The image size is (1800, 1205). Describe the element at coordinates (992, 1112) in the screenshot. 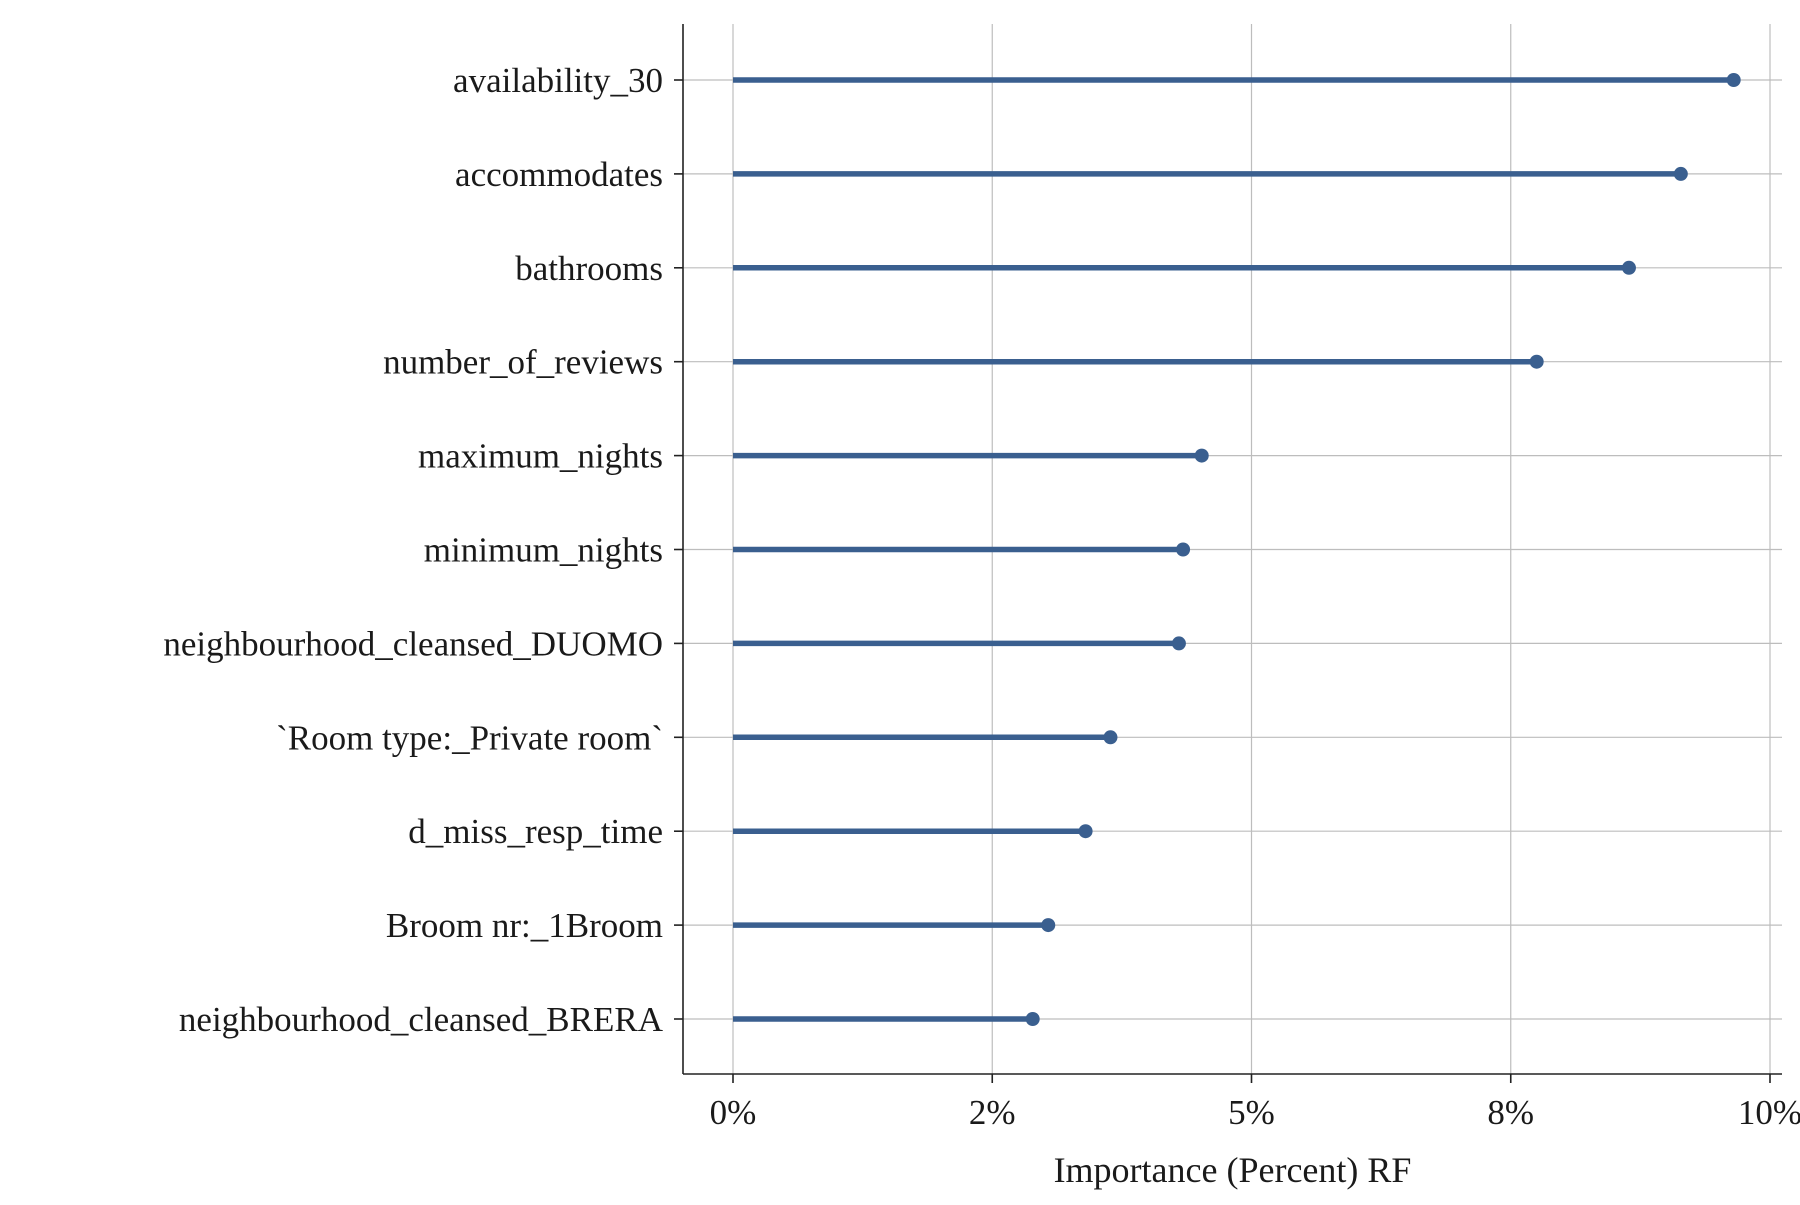

I see `x-tick-label: 2%` at that location.